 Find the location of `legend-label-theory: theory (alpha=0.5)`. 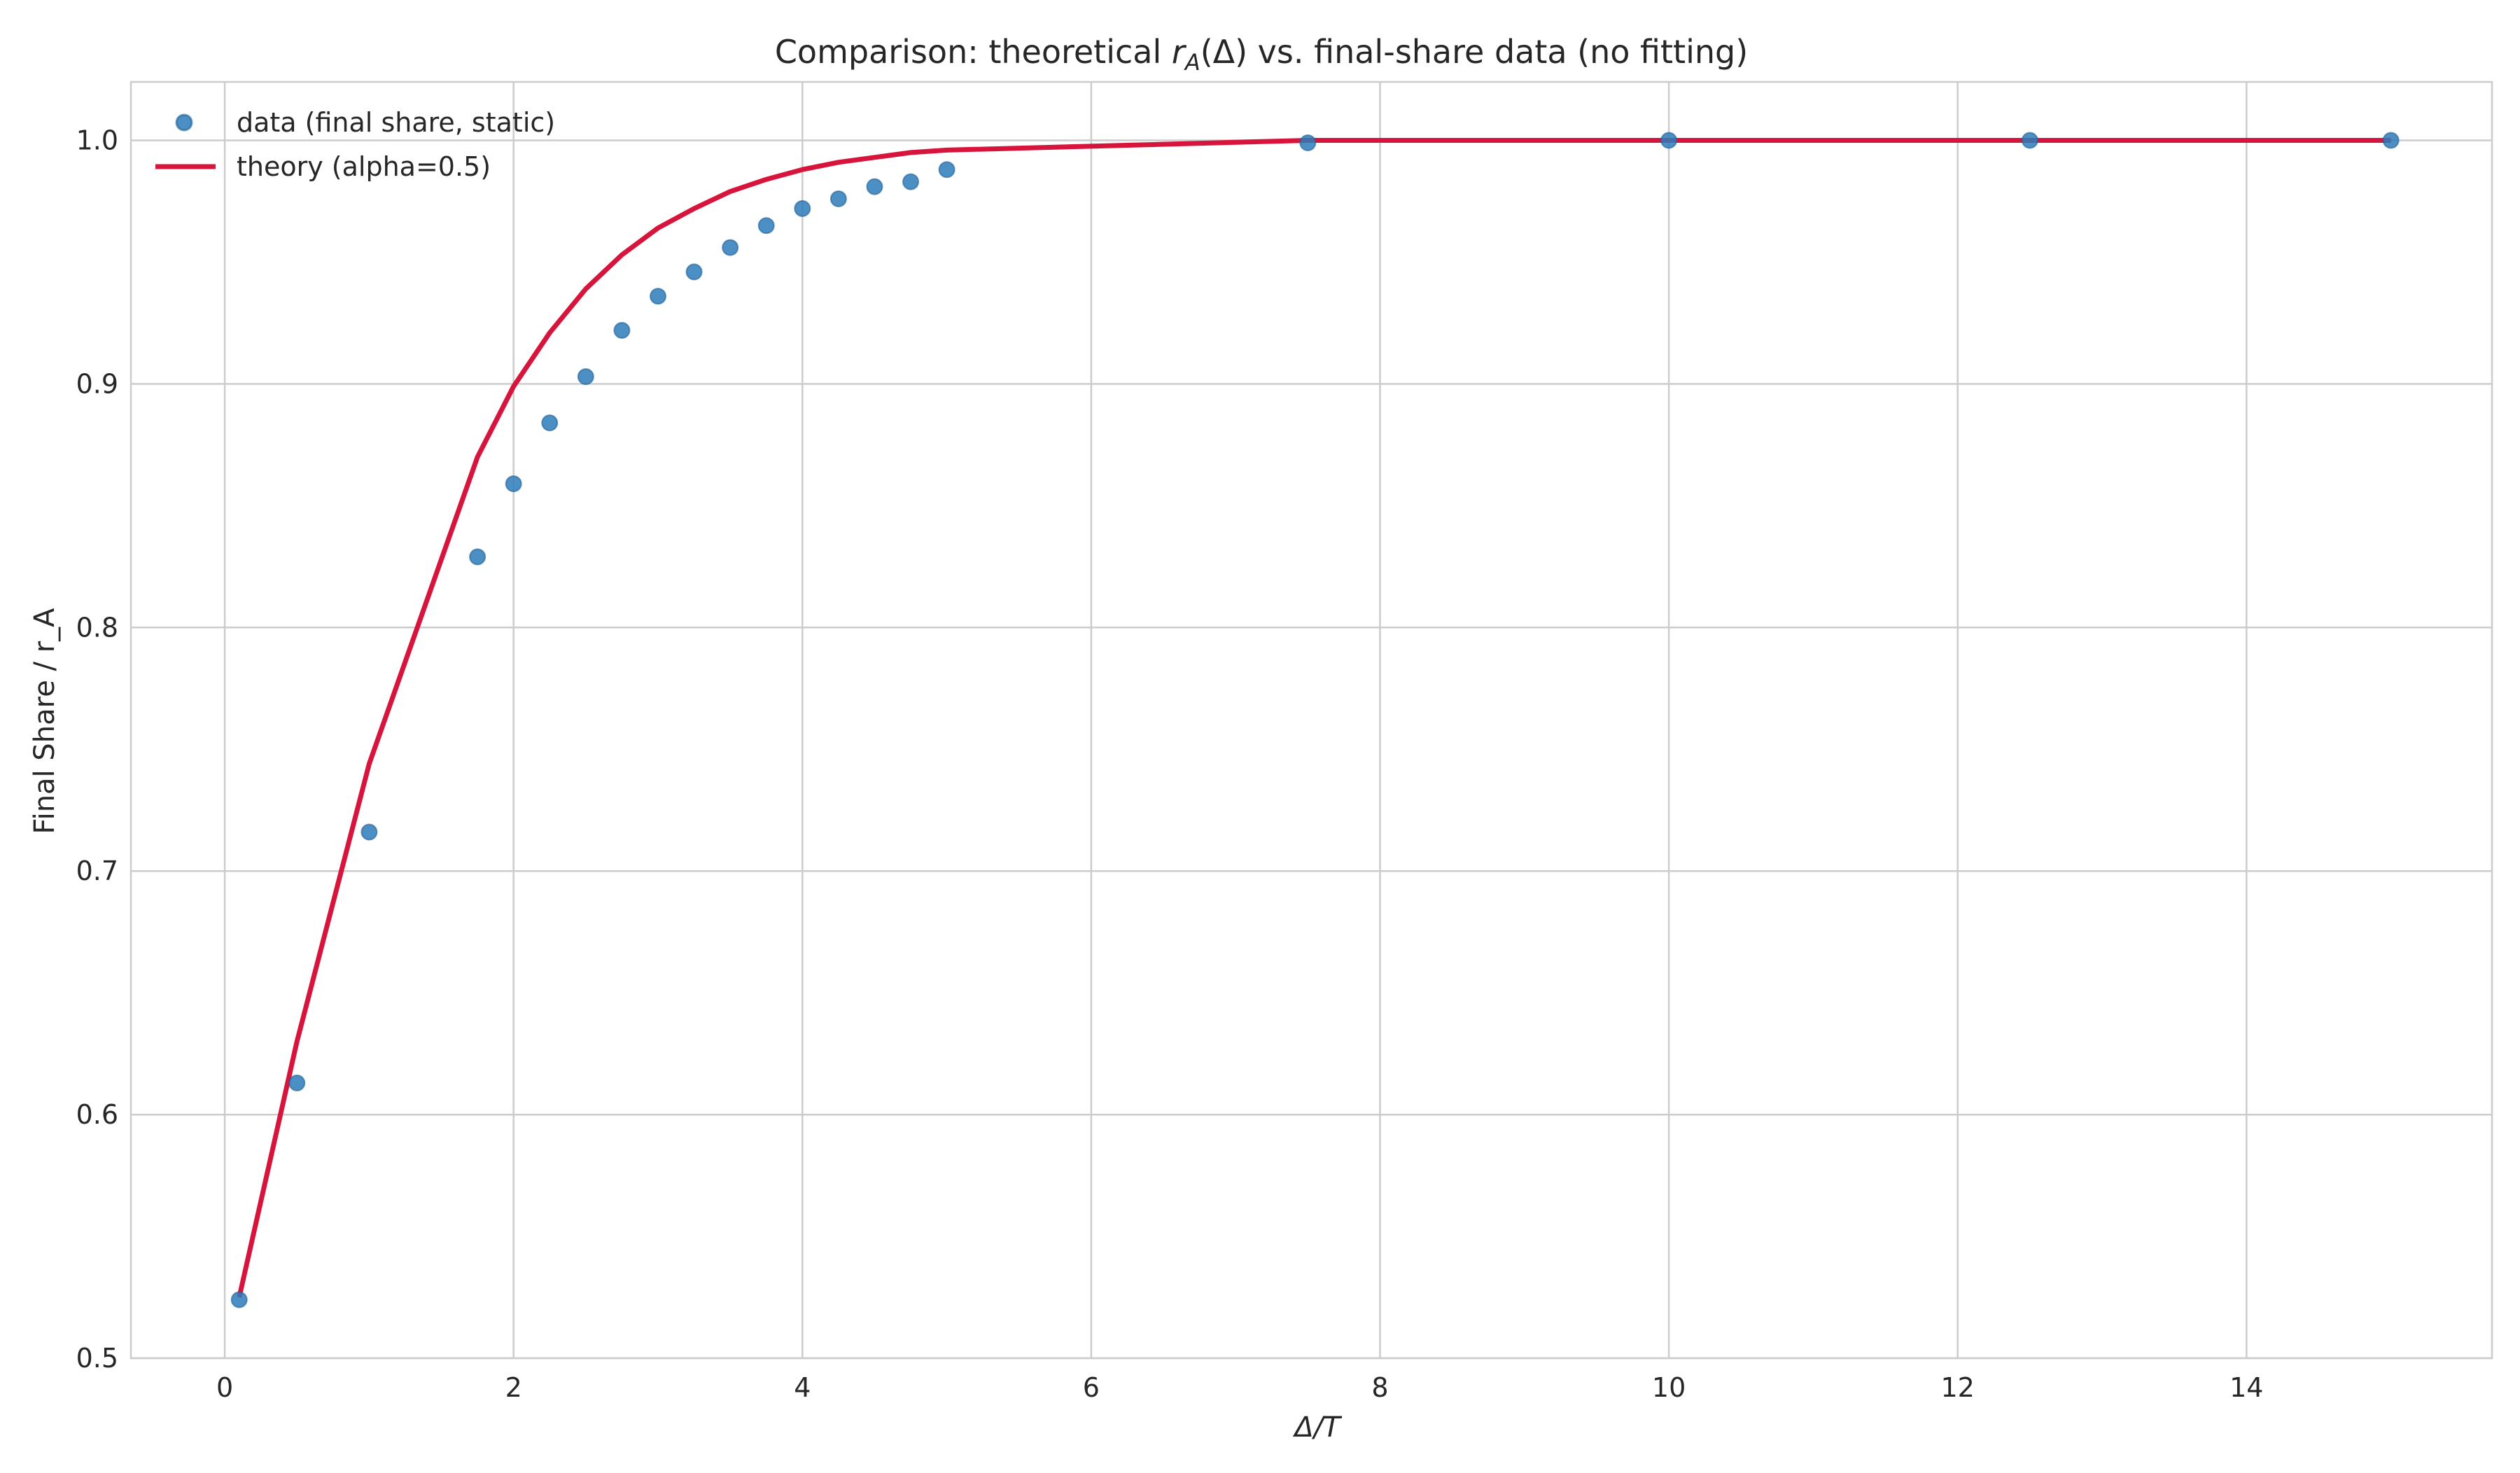

legend-label-theory: theory (alpha=0.5) is located at coordinates (364, 166).